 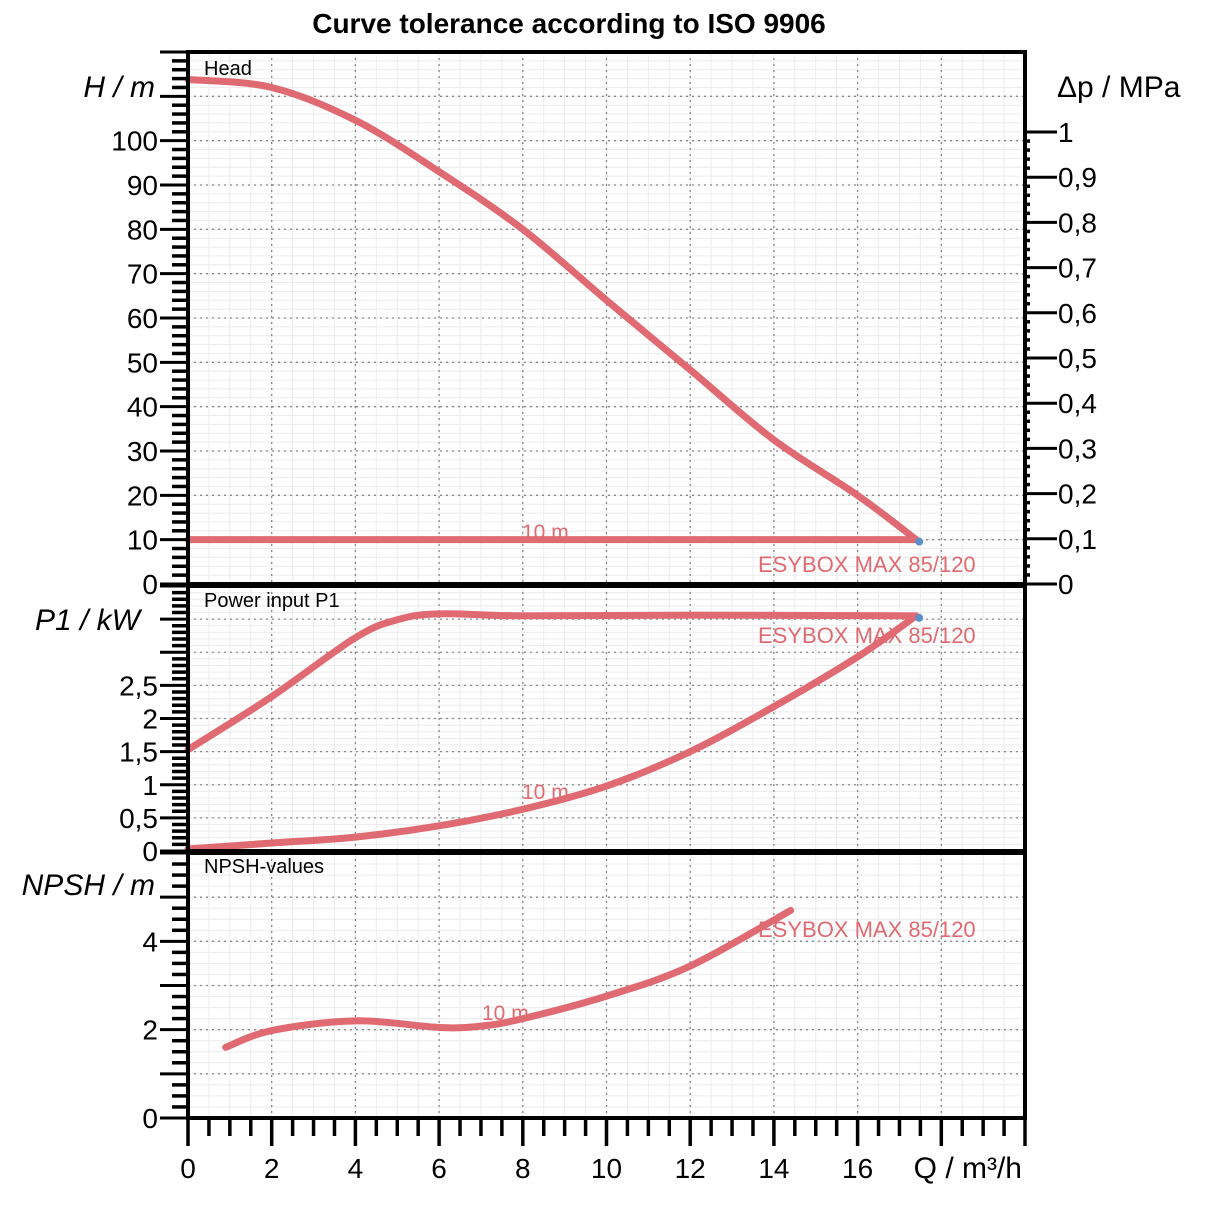 I want to click on npsh-panel-label: NPSH-values, so click(x=264, y=867).